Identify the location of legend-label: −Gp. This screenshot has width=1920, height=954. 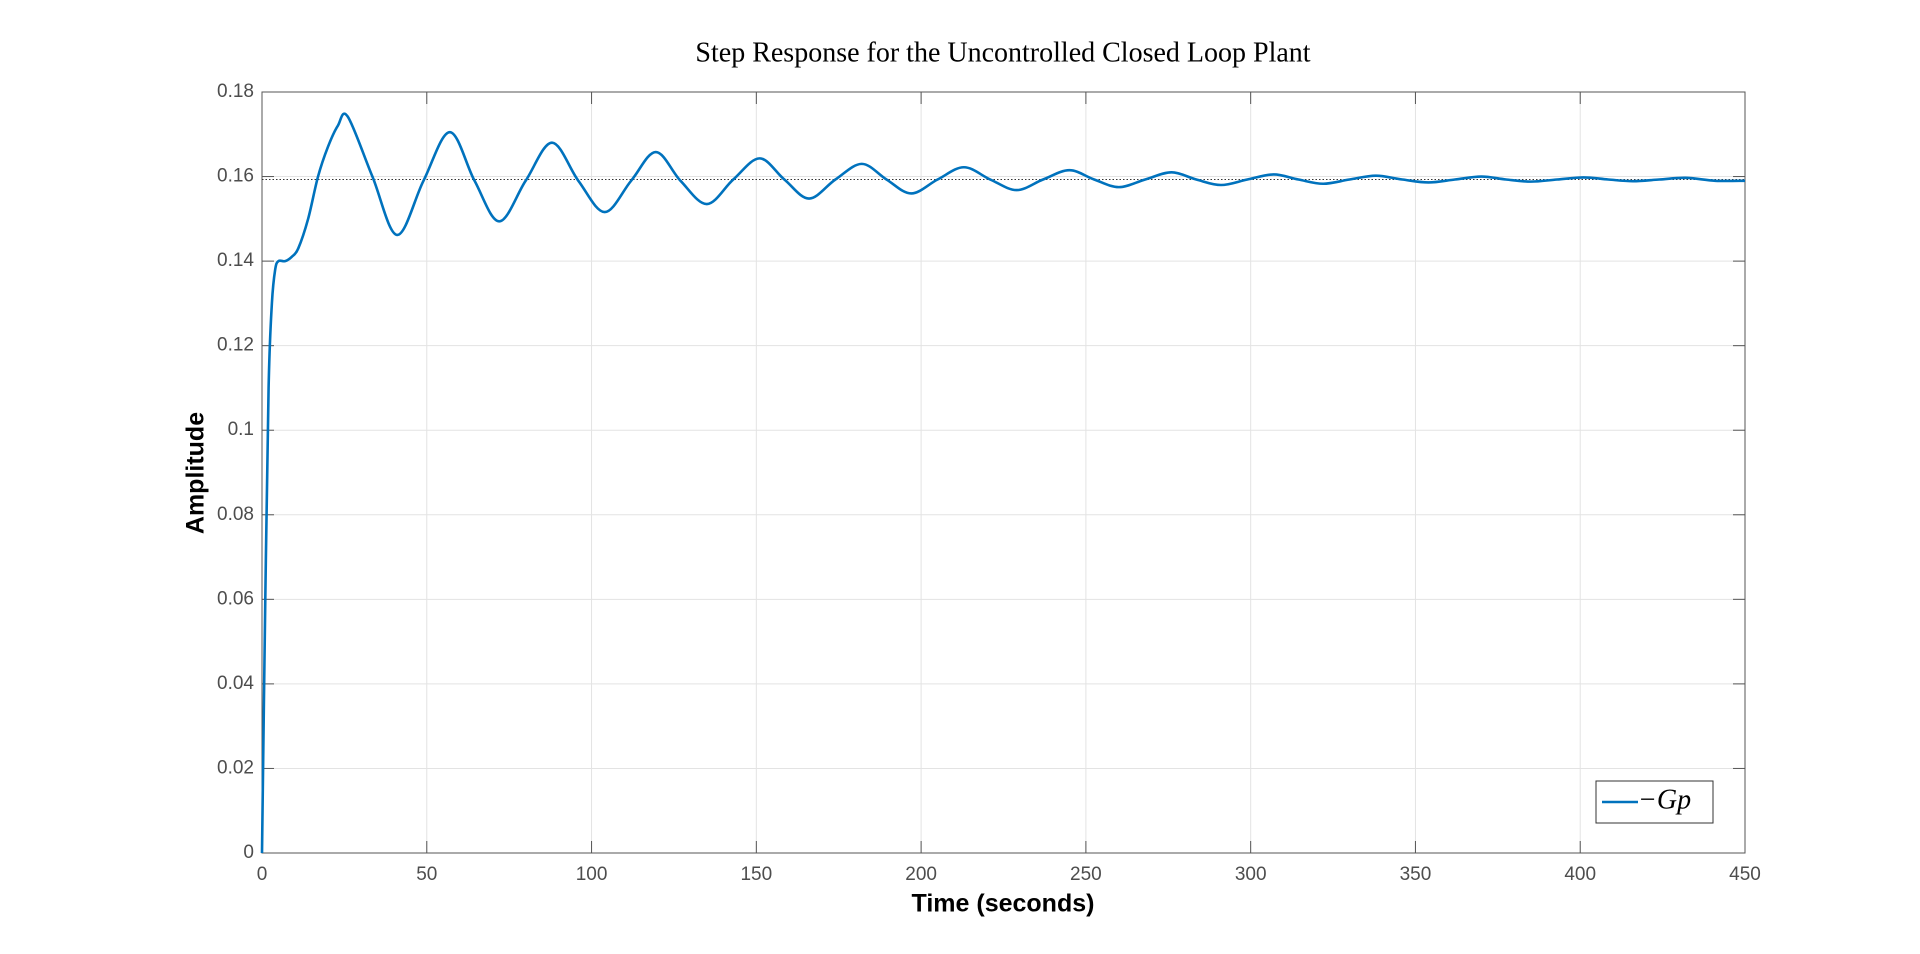
(1664, 799).